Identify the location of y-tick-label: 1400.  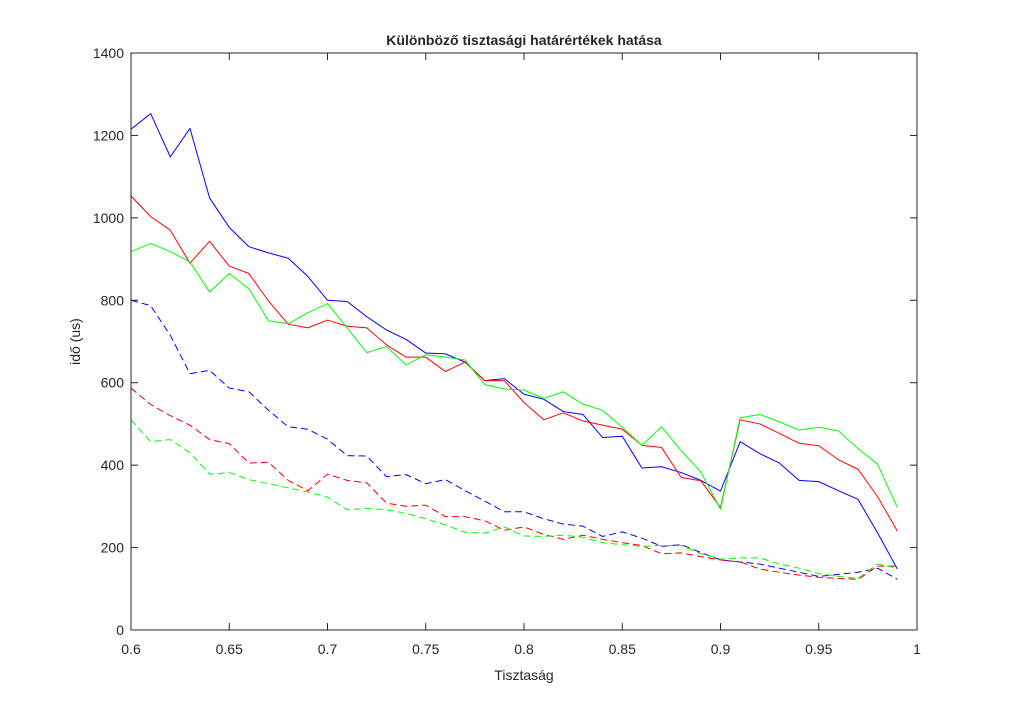
(108, 53).